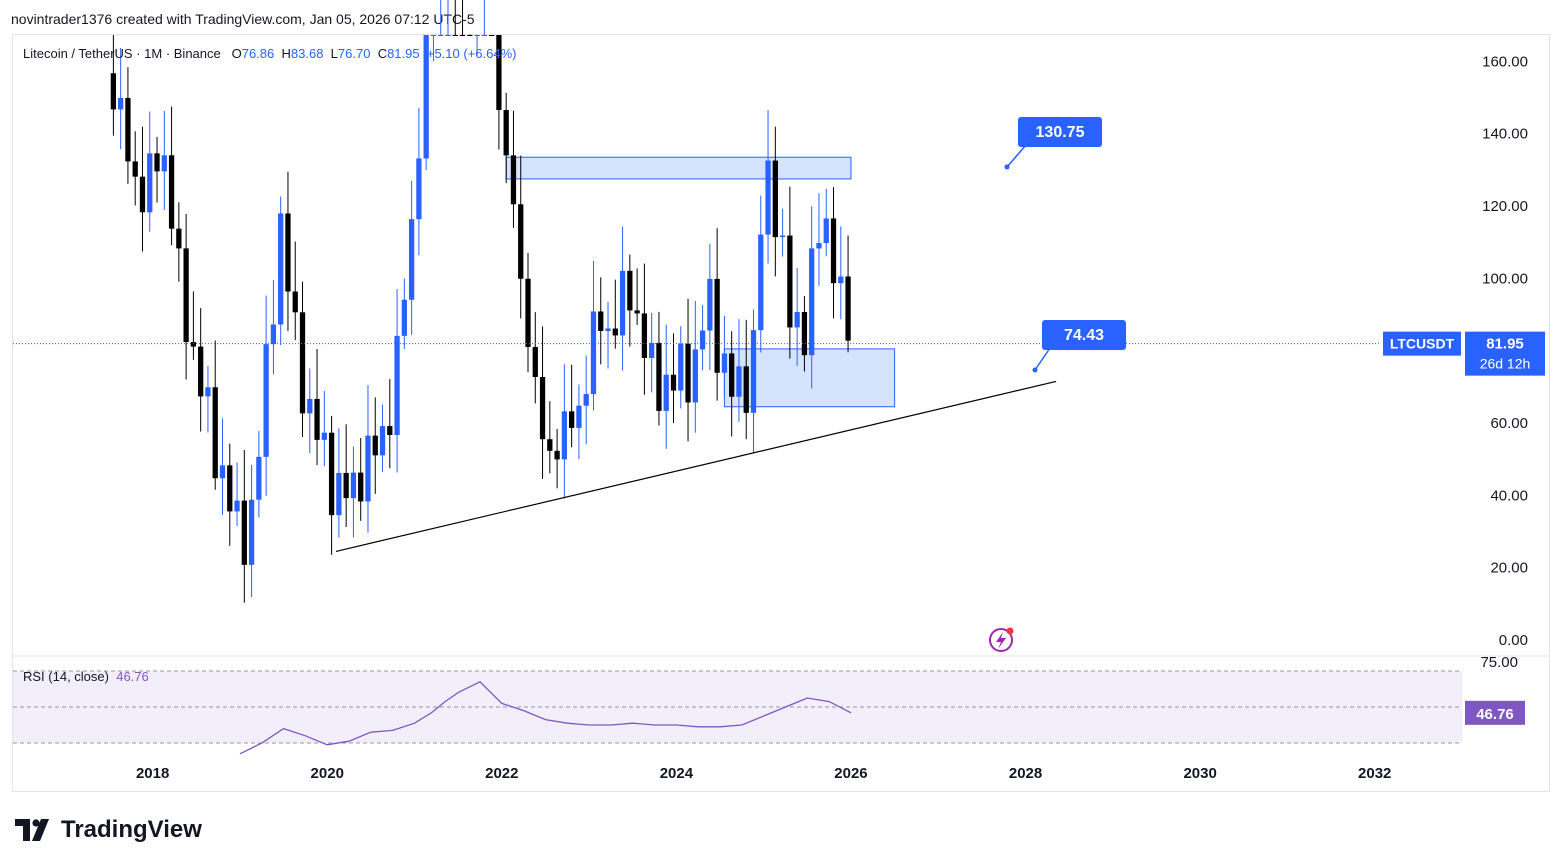  Describe the element at coordinates (66, 676) in the screenshot. I see `rsi-label: RSI (14, close)` at that location.